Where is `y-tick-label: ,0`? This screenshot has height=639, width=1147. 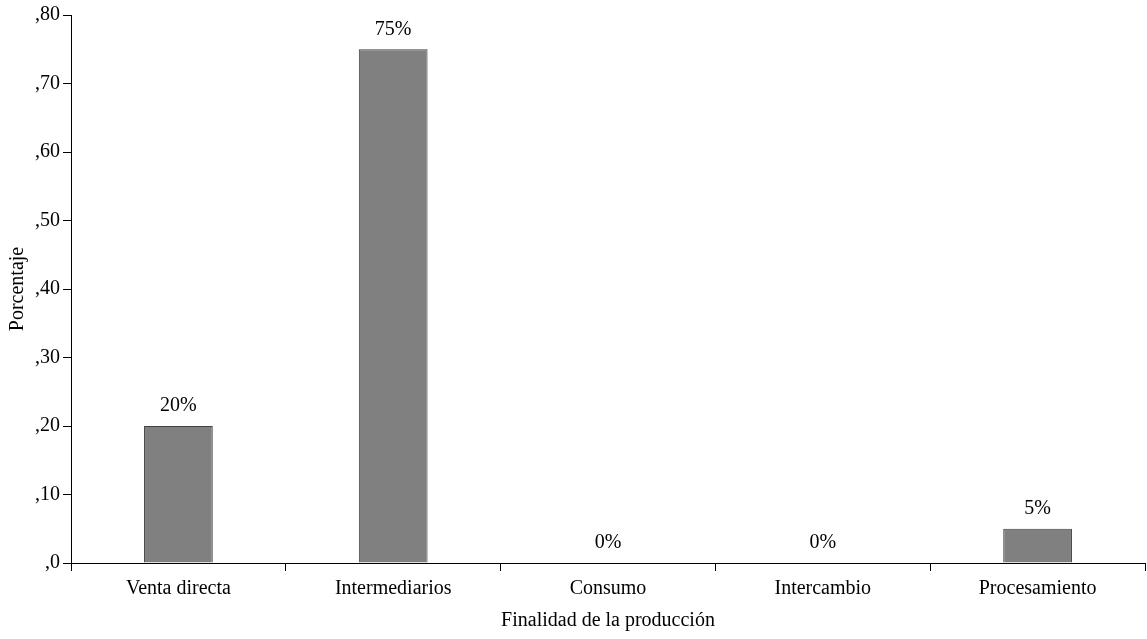
y-tick-label: ,0 is located at coordinates (52, 561).